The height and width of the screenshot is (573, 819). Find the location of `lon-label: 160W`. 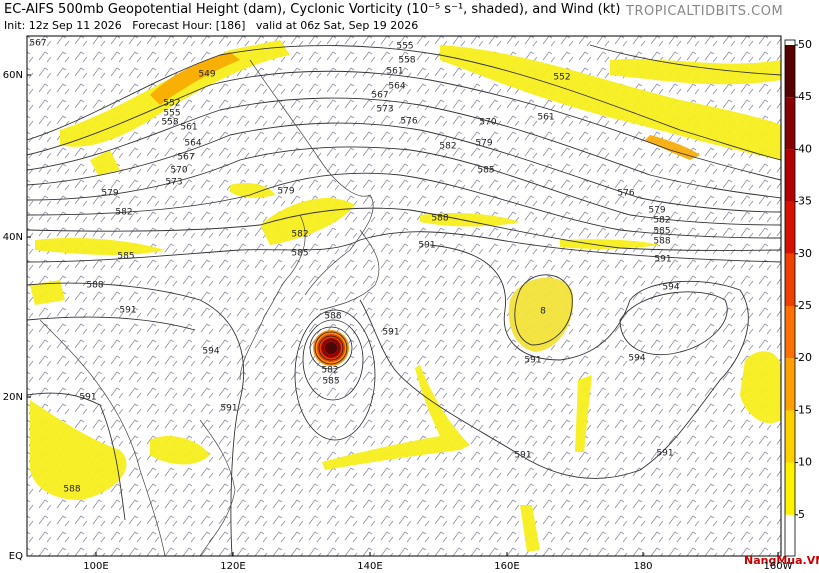

lon-label: 160W is located at coordinates (778, 566).